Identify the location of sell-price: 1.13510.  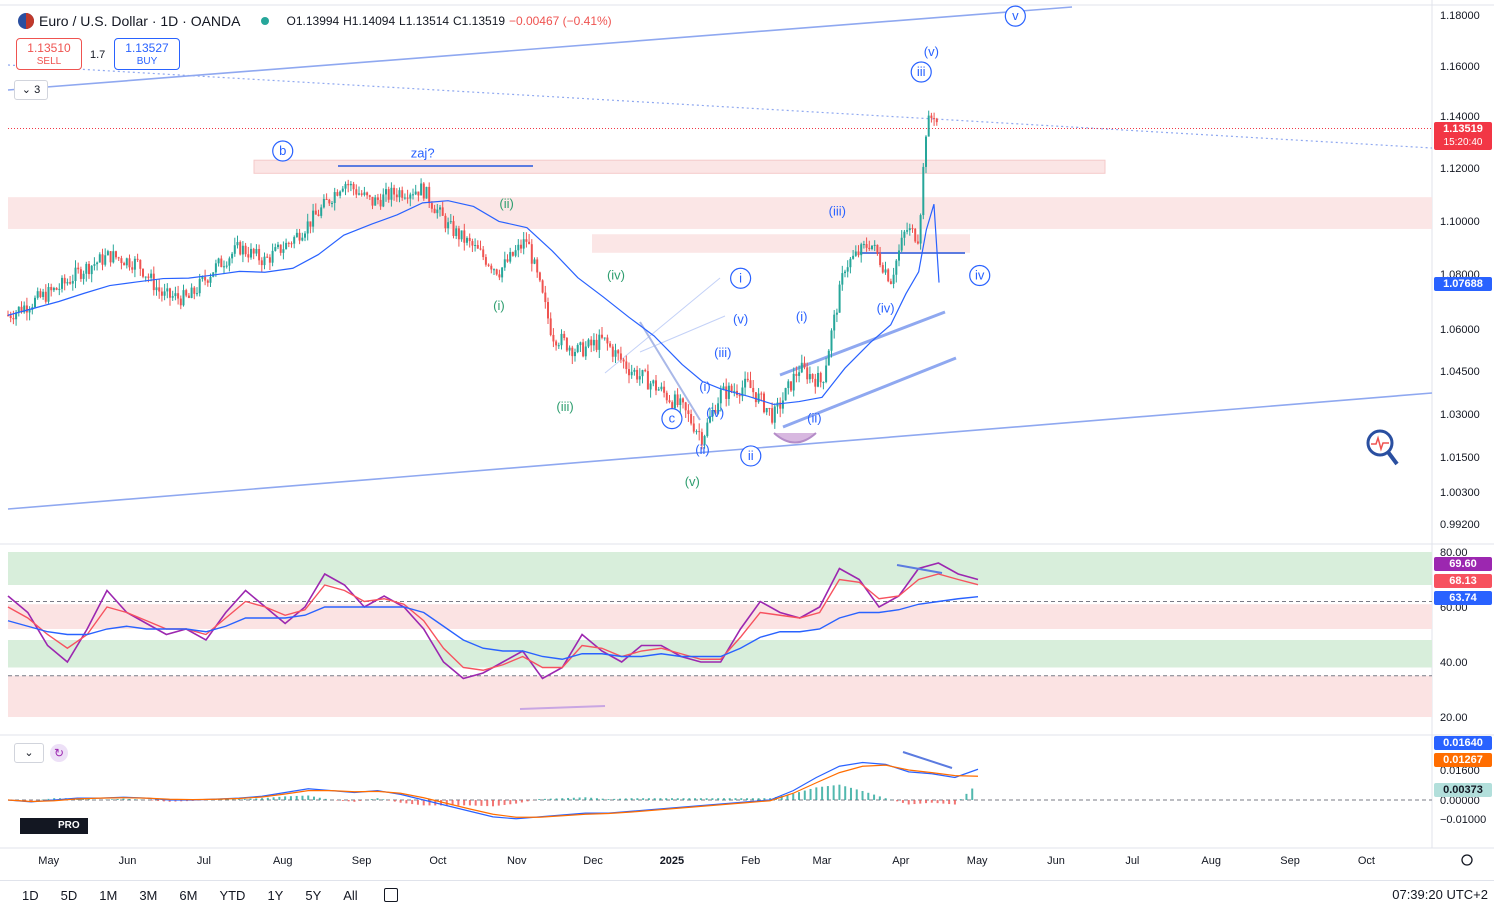
(49, 48).